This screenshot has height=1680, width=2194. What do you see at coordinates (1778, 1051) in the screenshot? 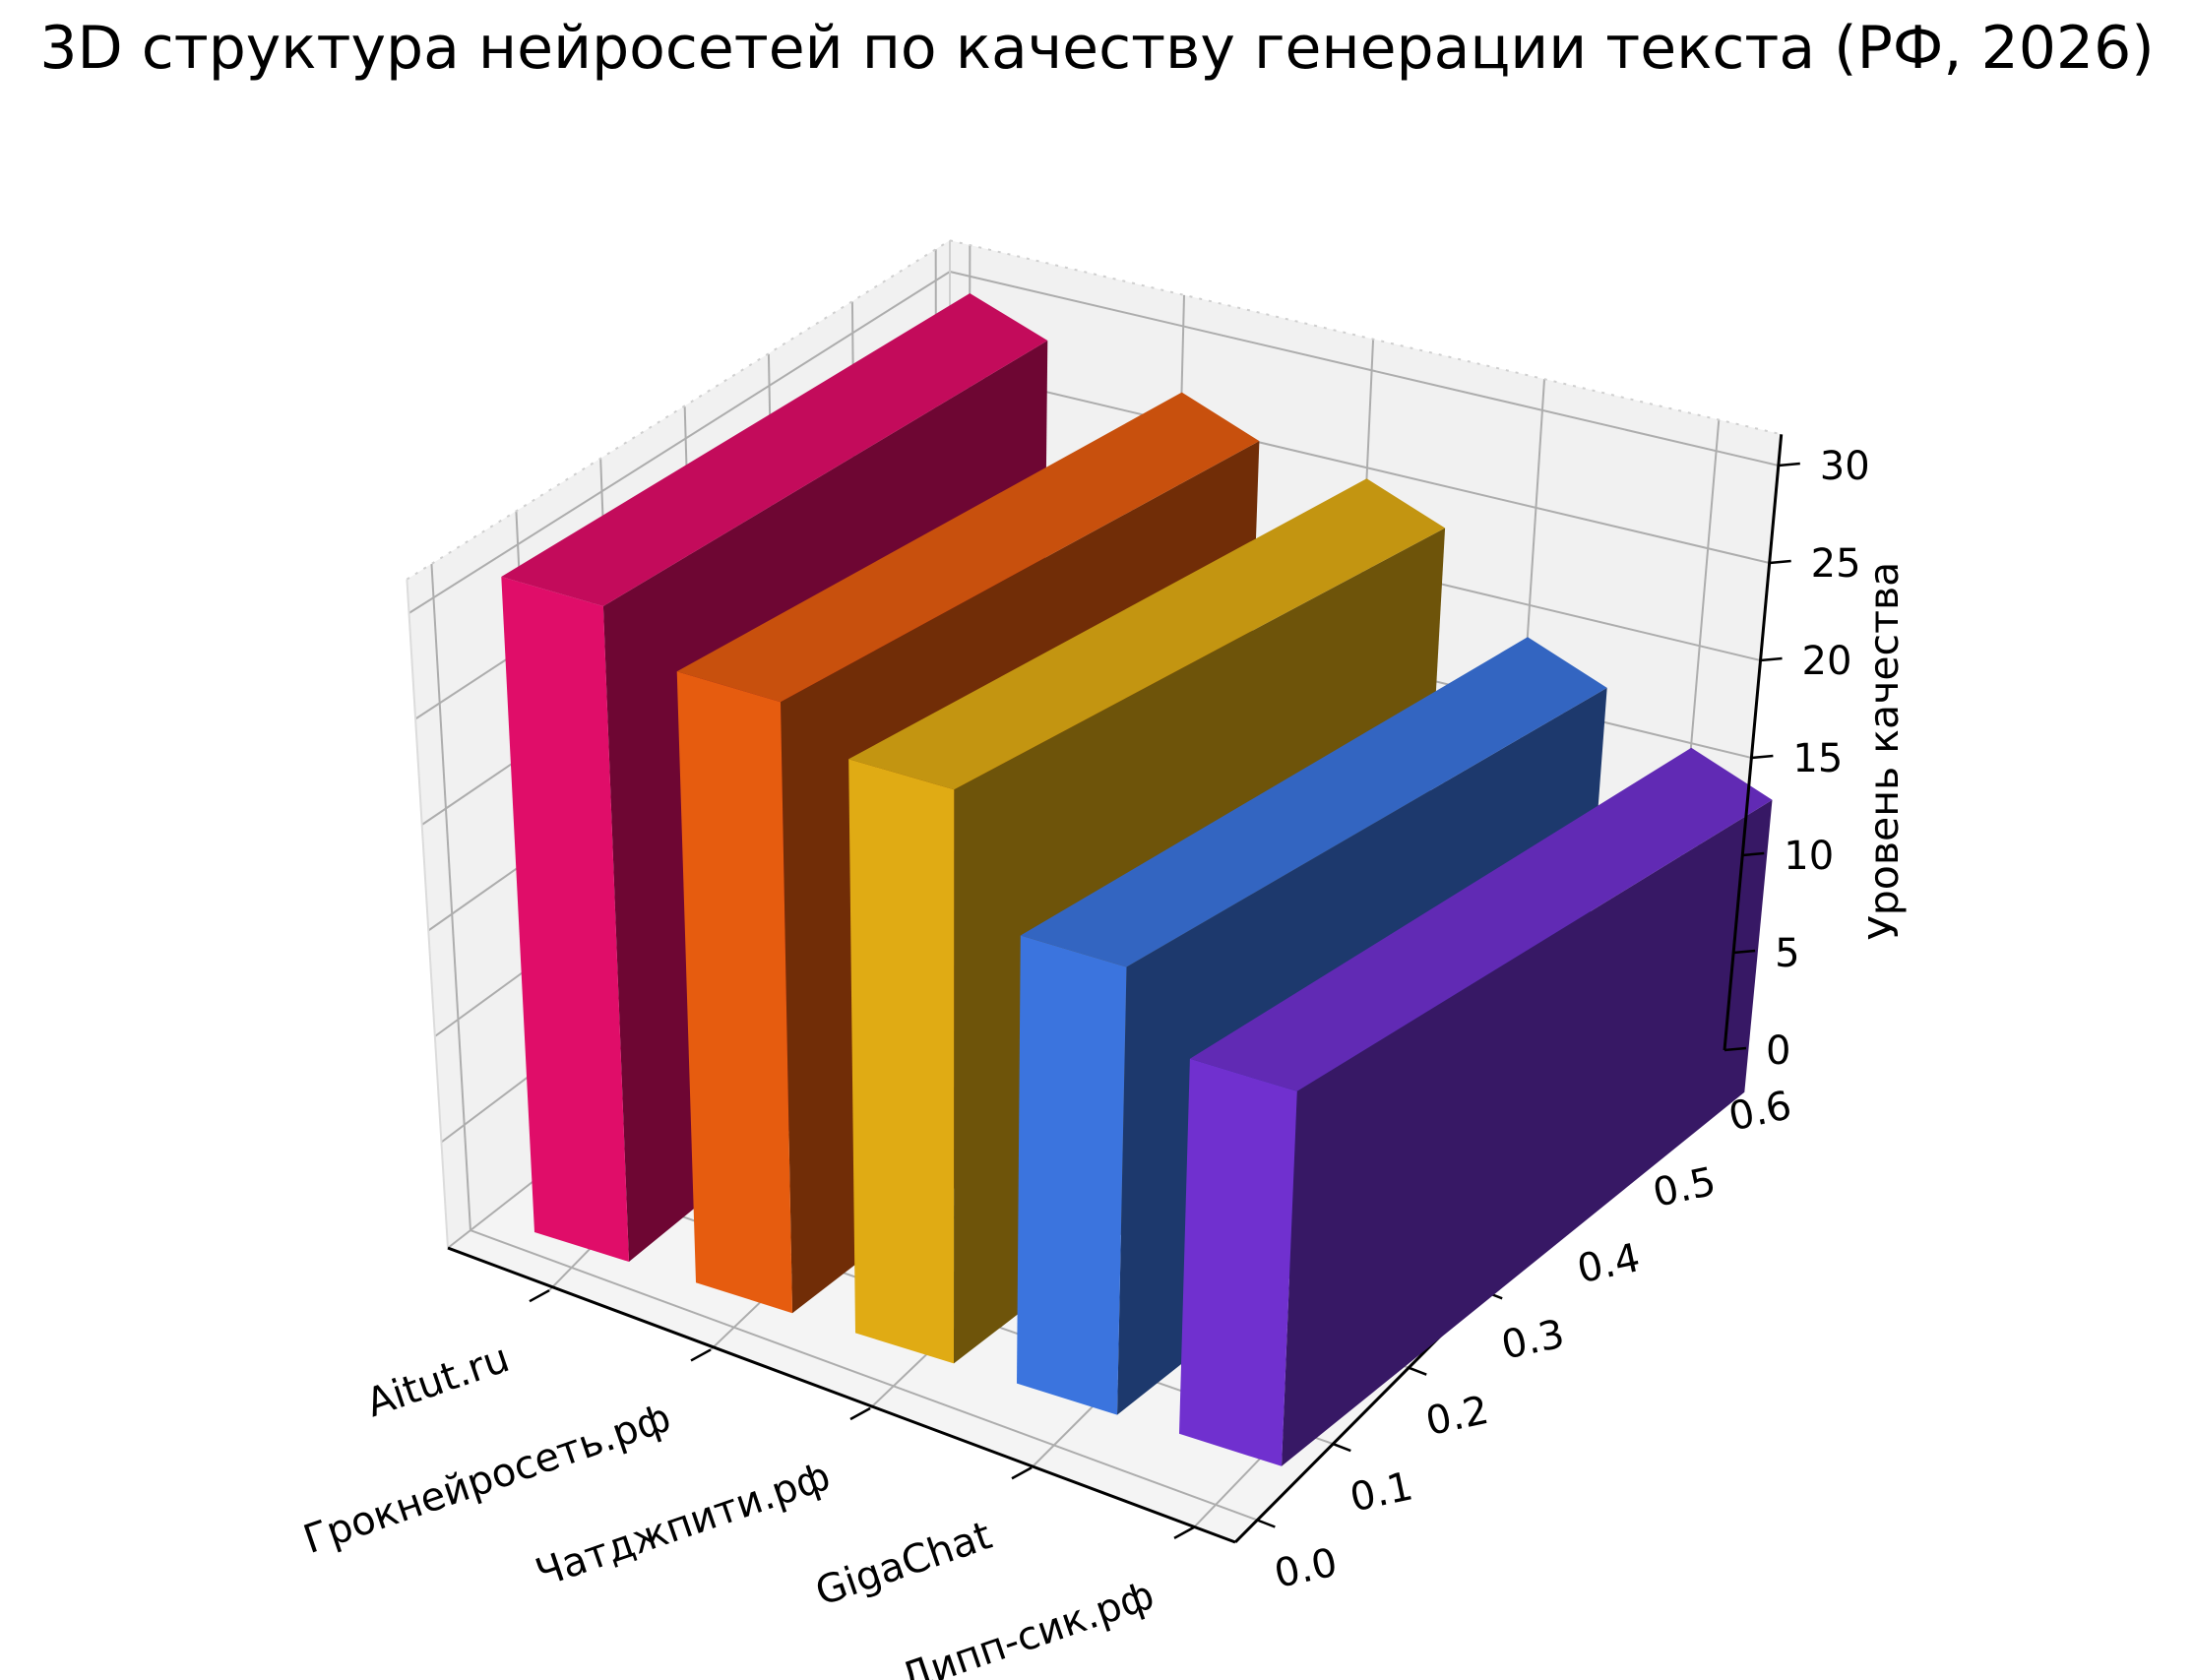
I see `z-tick-label: 0` at bounding box center [1778, 1051].